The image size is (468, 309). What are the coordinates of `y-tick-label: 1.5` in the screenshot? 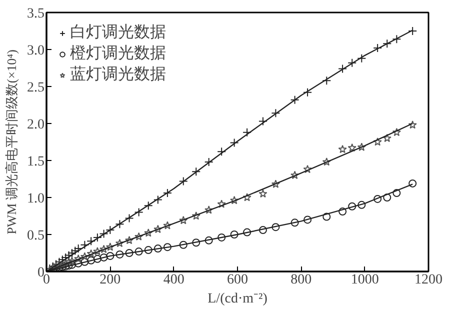 It's located at (35, 162).